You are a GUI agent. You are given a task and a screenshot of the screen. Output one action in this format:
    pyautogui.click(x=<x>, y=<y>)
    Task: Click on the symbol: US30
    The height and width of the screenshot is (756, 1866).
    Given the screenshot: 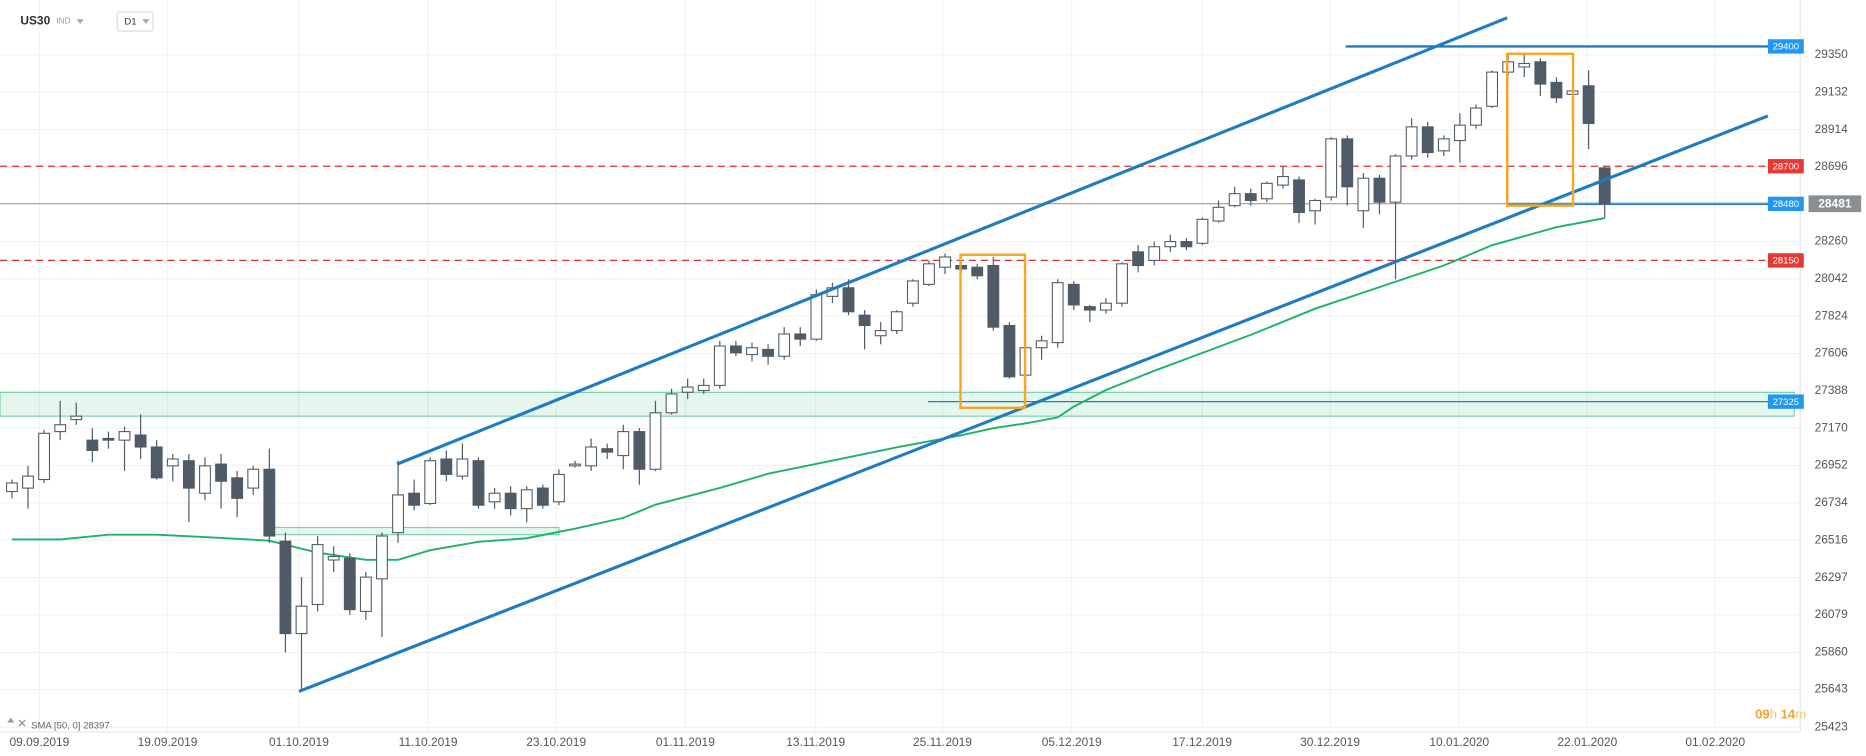 What is the action you would take?
    pyautogui.click(x=35, y=21)
    